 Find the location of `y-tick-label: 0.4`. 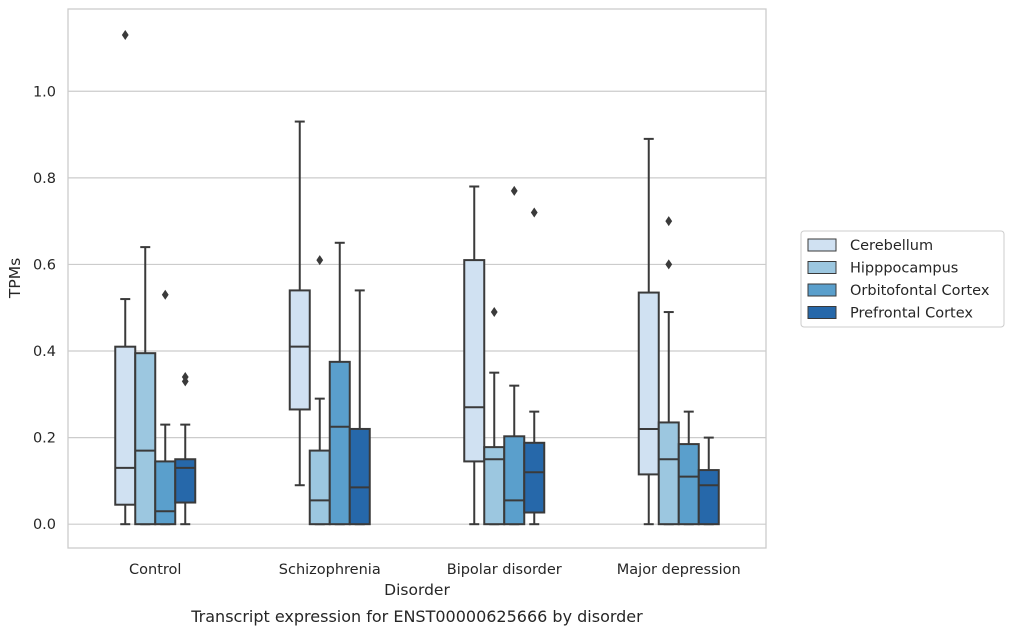

y-tick-label: 0.4 is located at coordinates (44, 352).